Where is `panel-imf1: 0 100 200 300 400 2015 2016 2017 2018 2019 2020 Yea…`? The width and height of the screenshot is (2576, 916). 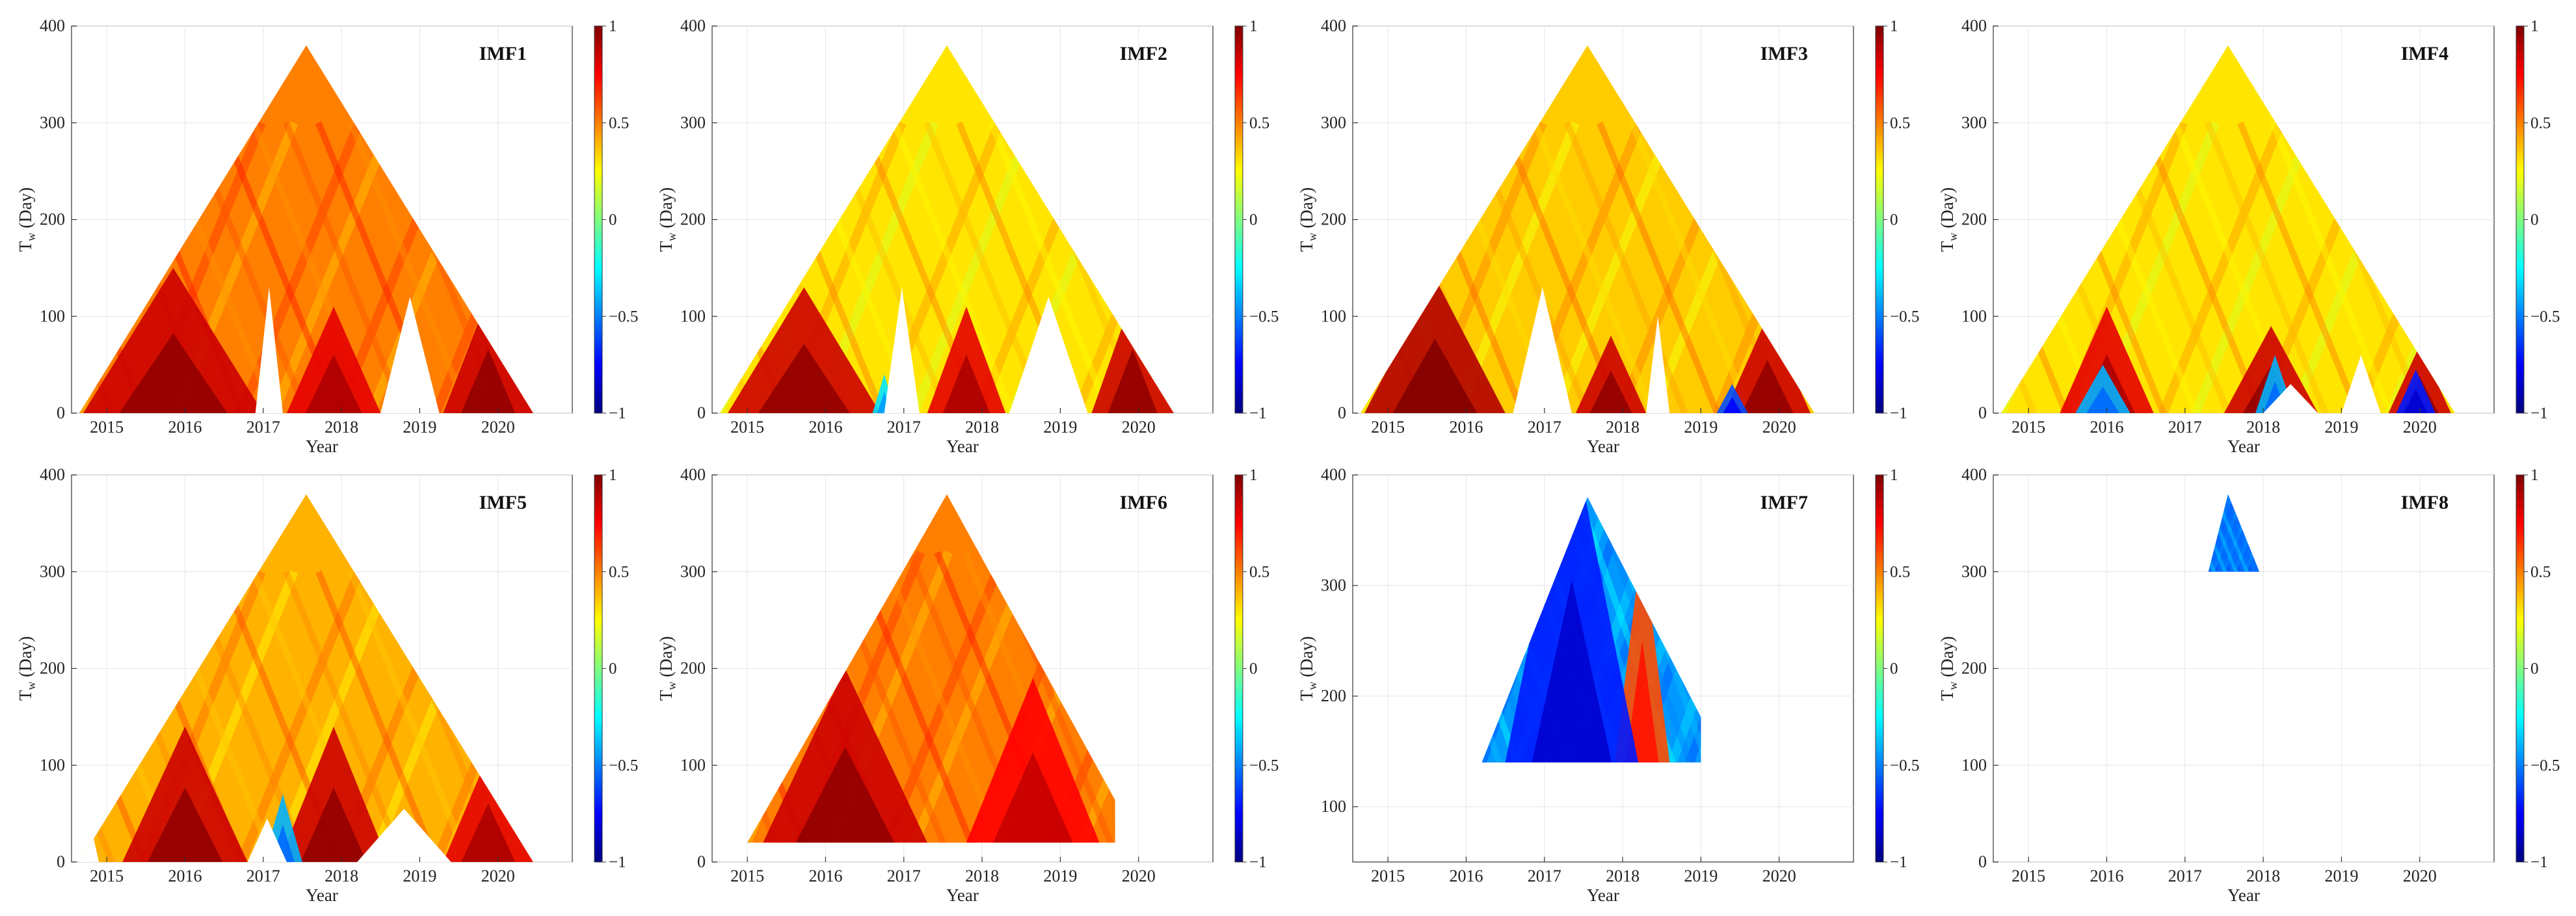 panel-imf1: 0 100 200 300 400 2015 2016 2017 2018 2019 2020 Yea… is located at coordinates (327, 236).